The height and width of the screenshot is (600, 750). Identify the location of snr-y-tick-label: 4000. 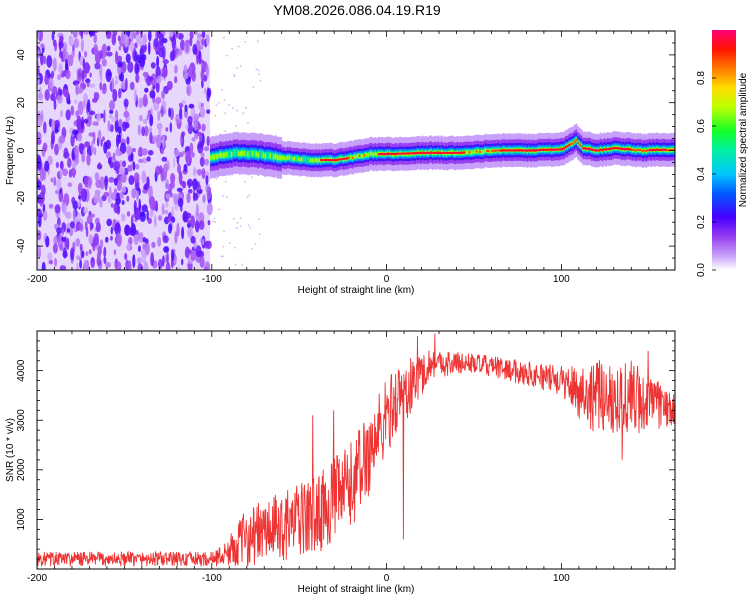
(21, 370).